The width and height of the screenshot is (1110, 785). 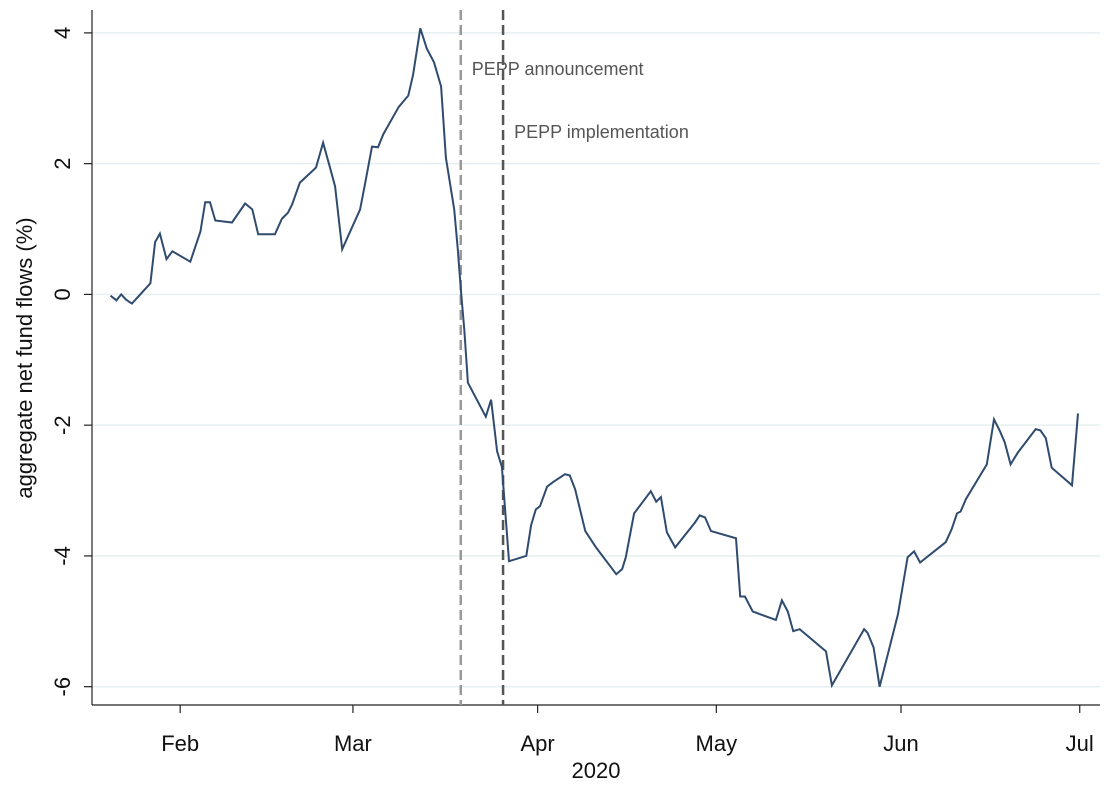 What do you see at coordinates (24, 357) in the screenshot?
I see `y-axis-label: aggregate net fund flows (%)` at bounding box center [24, 357].